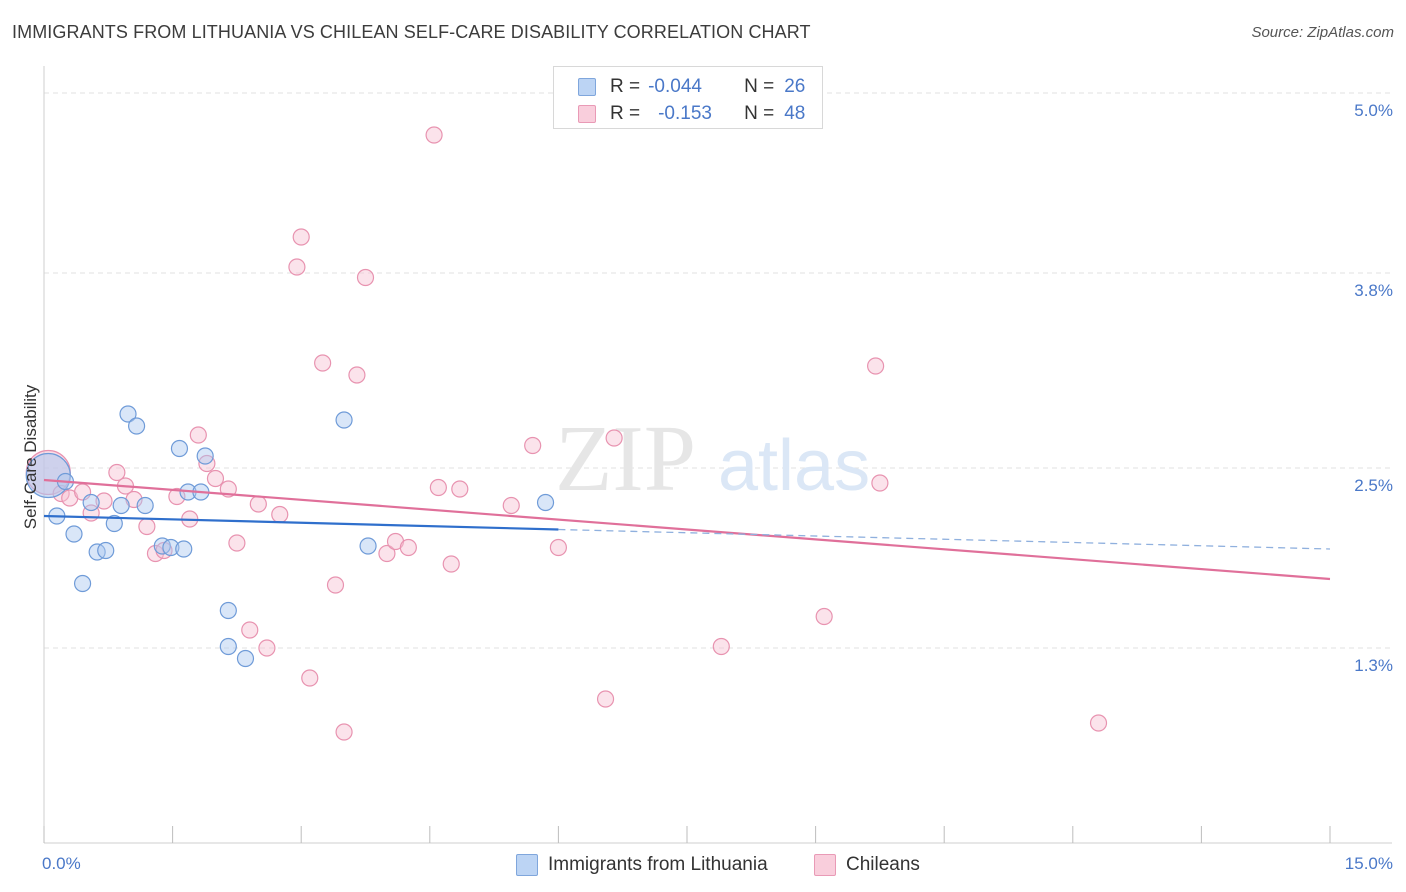  Describe the element at coordinates (685, 113) in the screenshot. I see `legend-r-value: -0.153` at that location.